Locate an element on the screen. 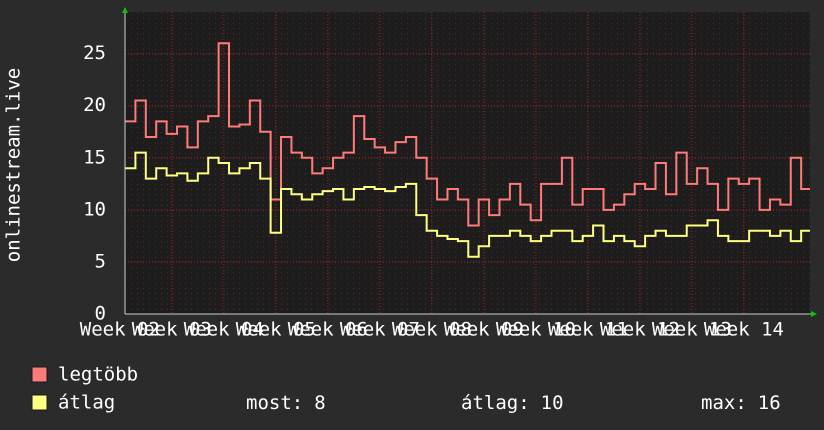 The height and width of the screenshot is (430, 824). x-tick-label: Week 06 is located at coordinates (328, 330).